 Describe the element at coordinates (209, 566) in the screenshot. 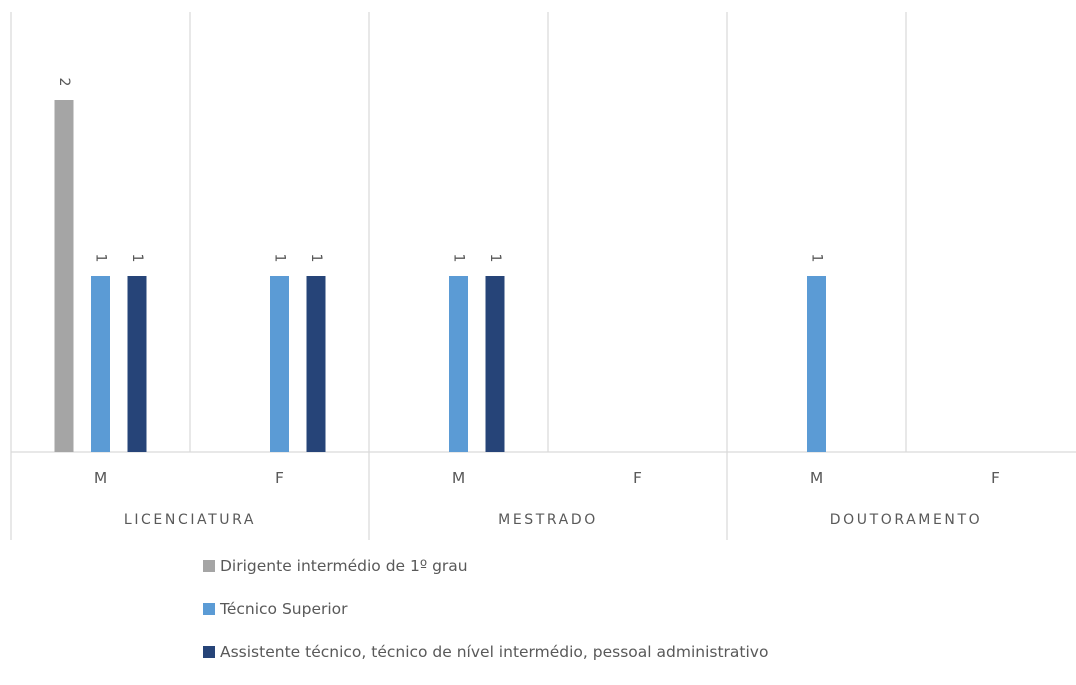

I see `legend-swatch-dirigente` at that location.